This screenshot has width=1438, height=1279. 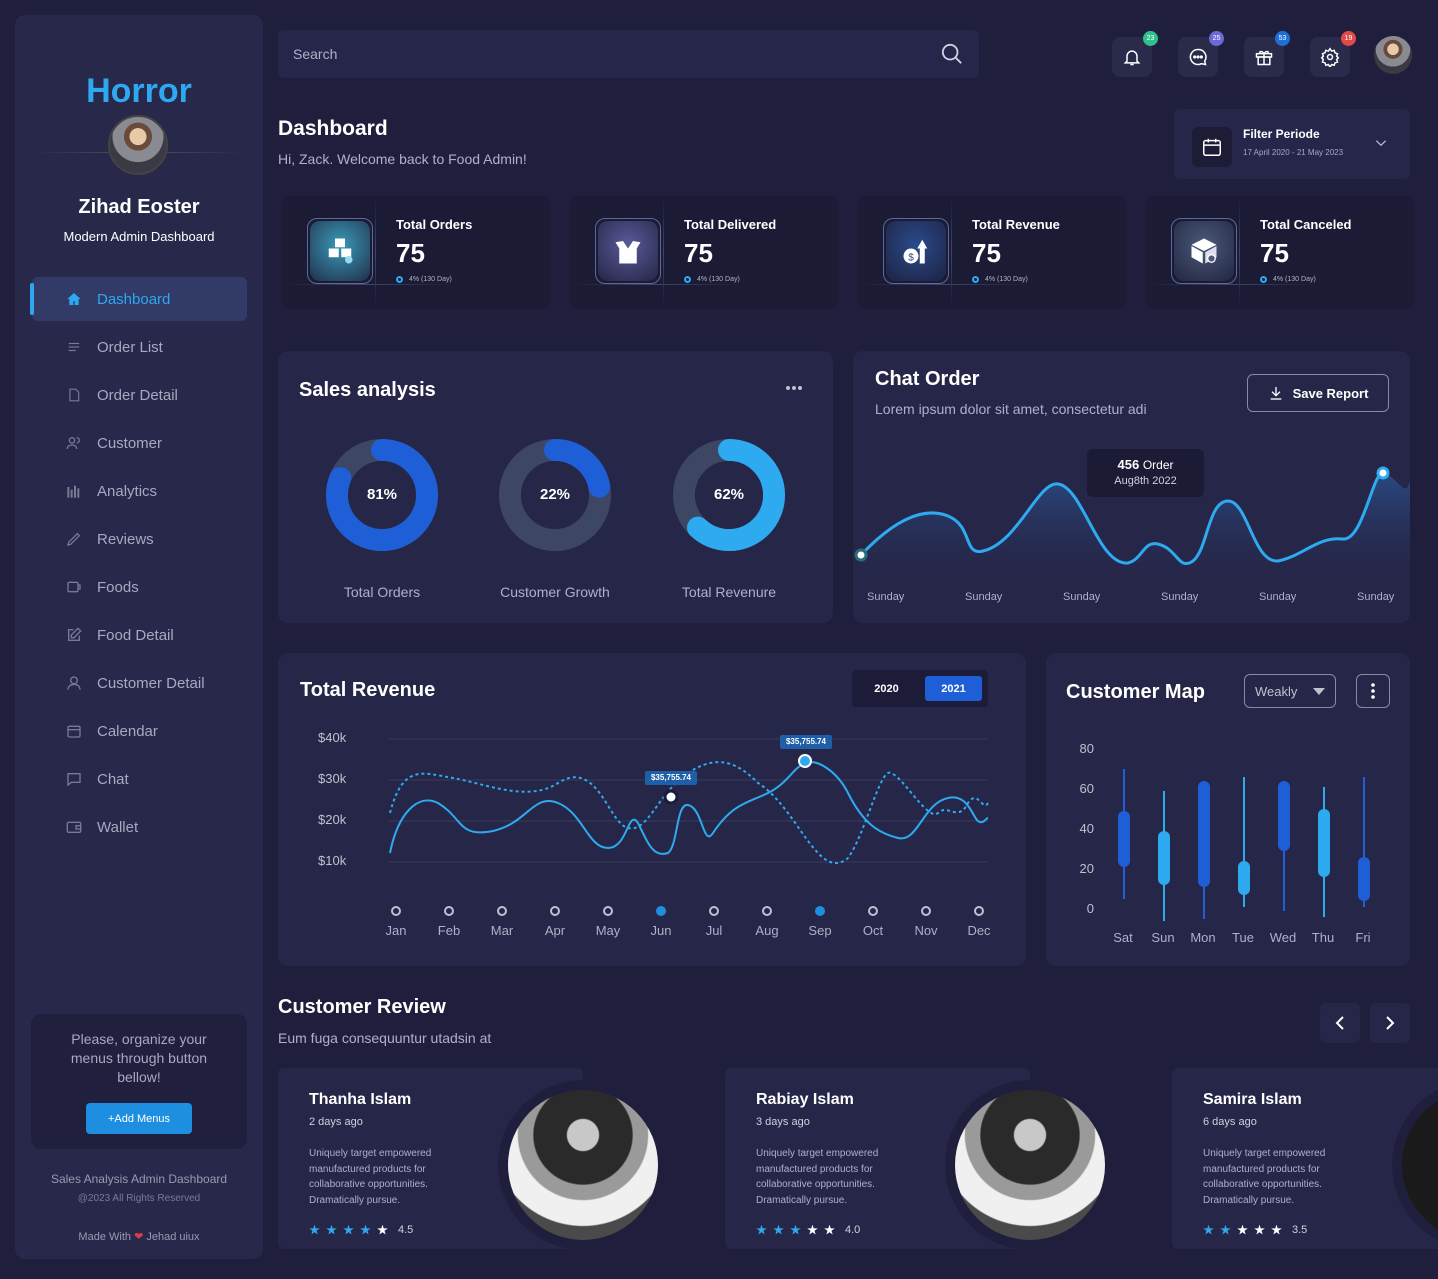 I want to click on revenue-y-label: $20k, so click(x=332, y=819).